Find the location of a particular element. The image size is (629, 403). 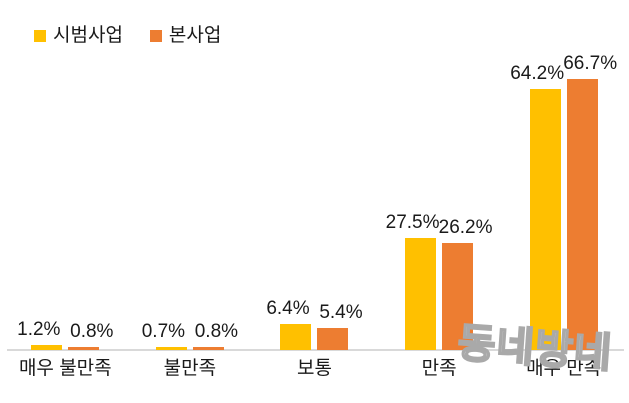

main-series-swatch-icon is located at coordinates (155, 36).